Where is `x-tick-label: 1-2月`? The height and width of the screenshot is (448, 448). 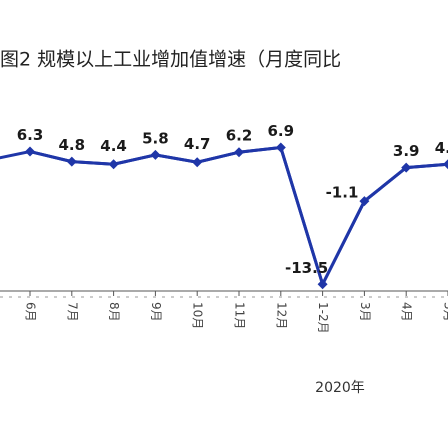
x-tick-label: 1-2月 is located at coordinates (323, 318).